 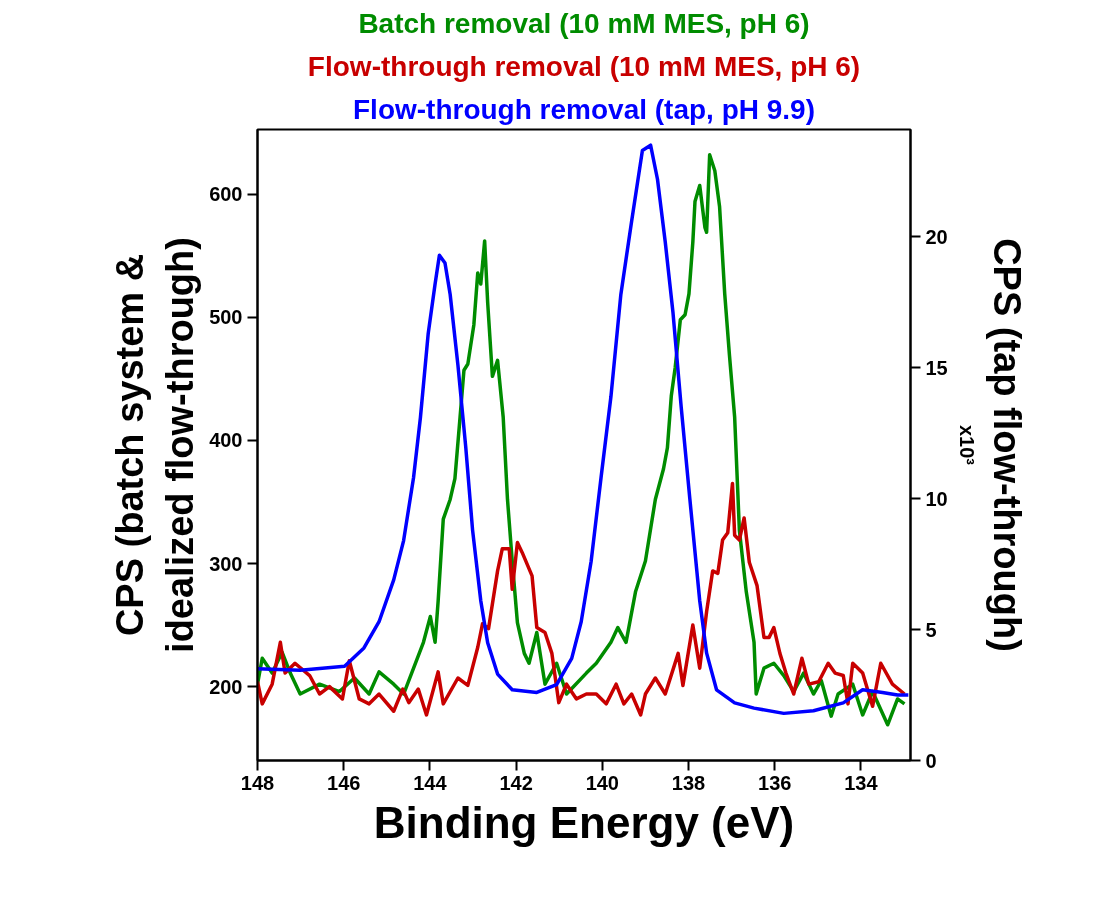 I want to click on x-axis-title: Binding Energy (eV), so click(x=584, y=822).